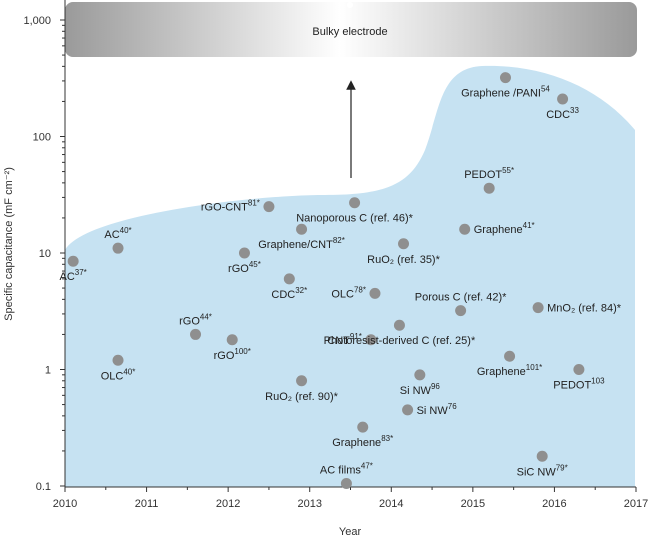 The width and height of the screenshot is (650, 538). I want to click on data-point-label-main: Photoresist-derived C (ref. 25)*, so click(400, 341).